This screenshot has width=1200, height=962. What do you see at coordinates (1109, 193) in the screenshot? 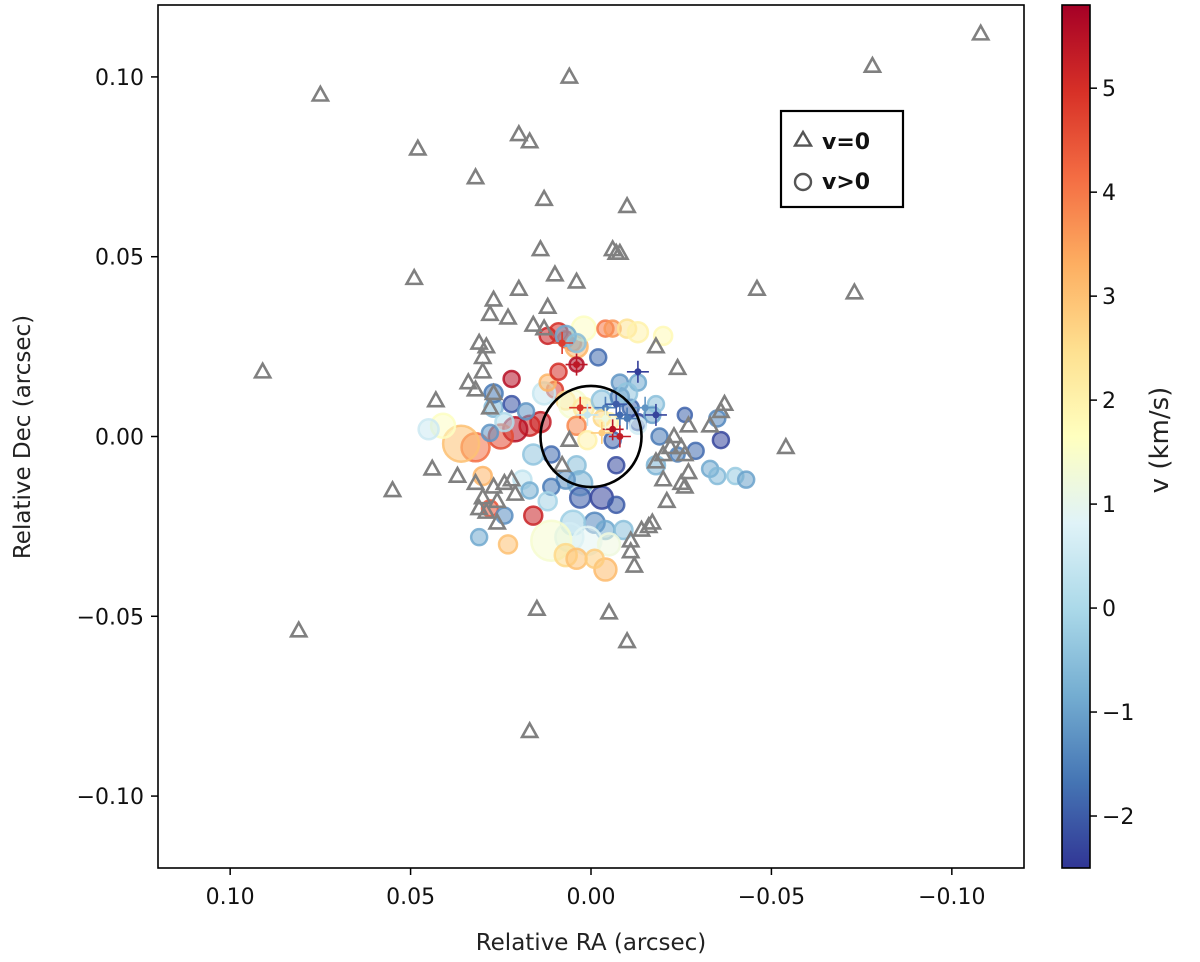
I see `colorbar-tick-label: 4` at bounding box center [1109, 193].